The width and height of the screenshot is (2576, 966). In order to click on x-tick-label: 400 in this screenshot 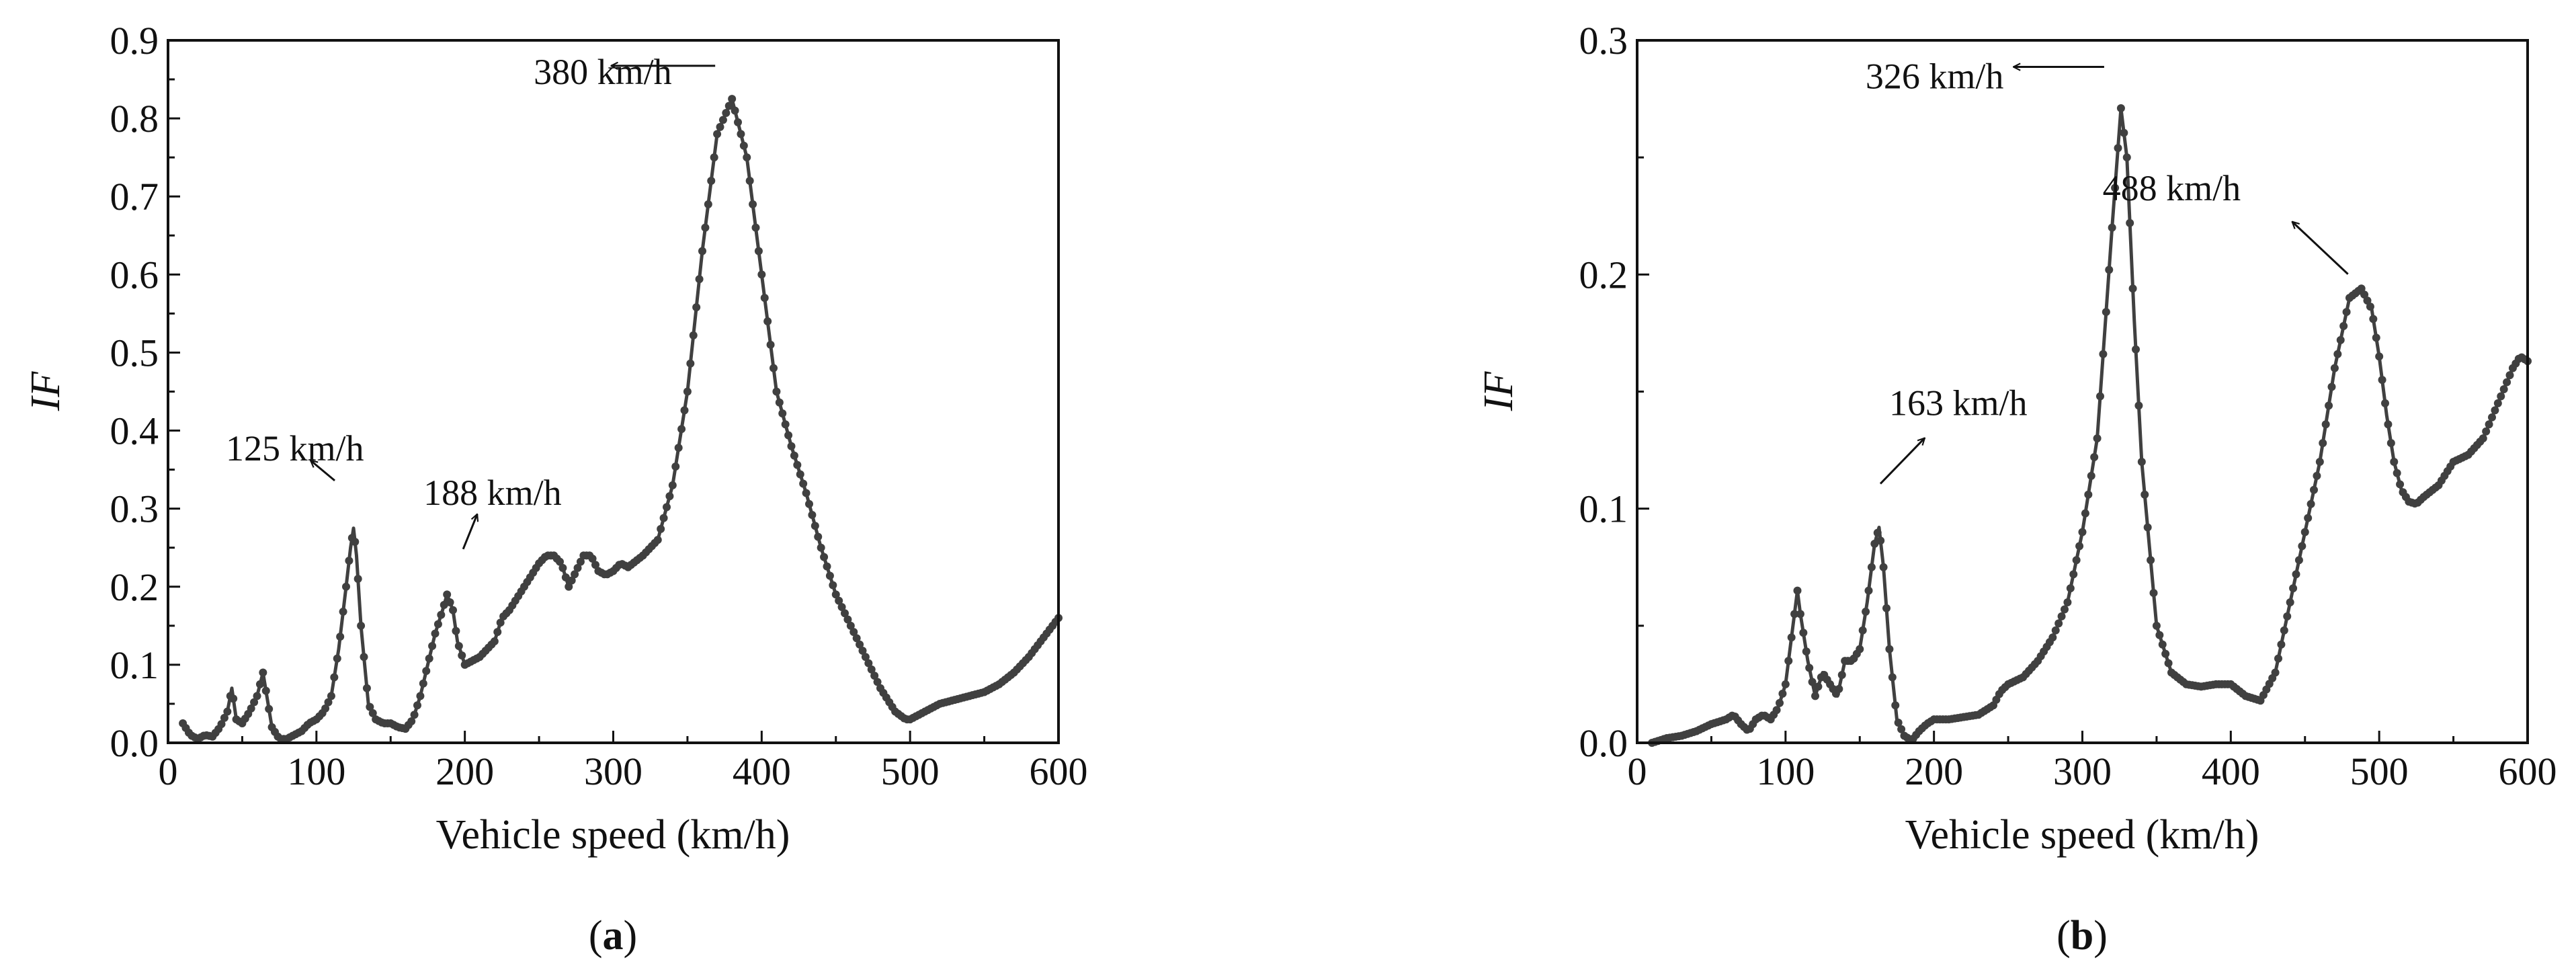, I will do `click(2231, 771)`.